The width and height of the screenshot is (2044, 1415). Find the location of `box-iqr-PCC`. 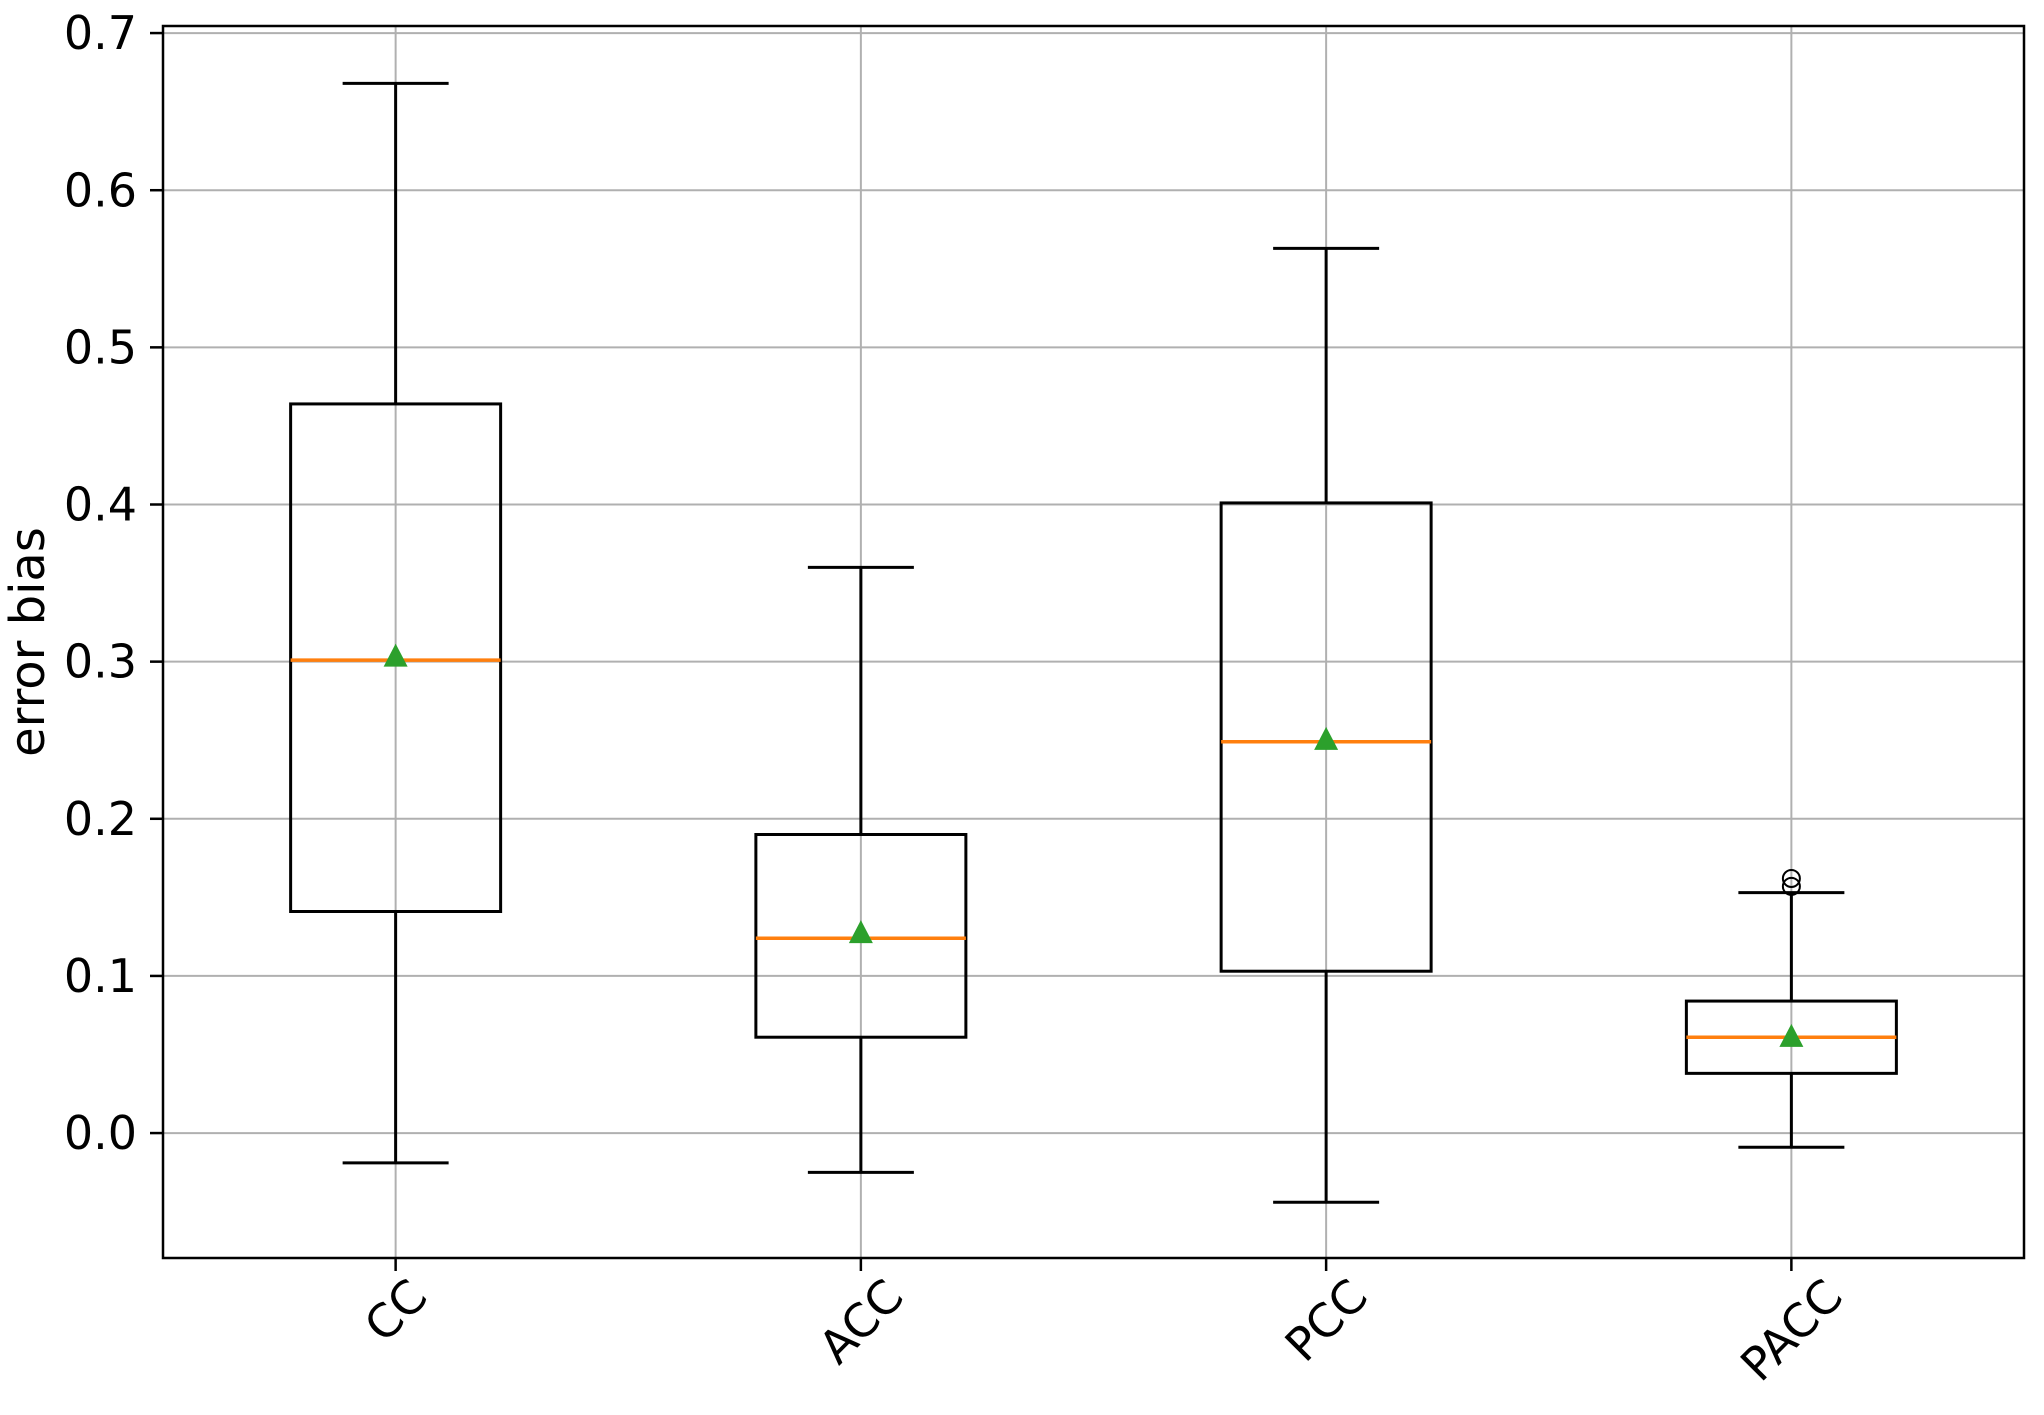

box-iqr-PCC is located at coordinates (1326, 737).